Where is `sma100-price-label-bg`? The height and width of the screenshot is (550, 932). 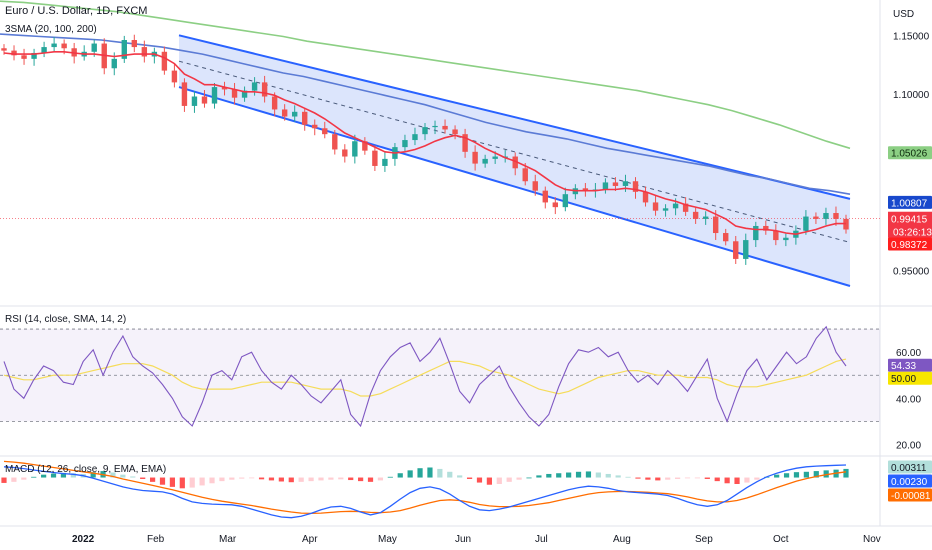 sma100-price-label-bg is located at coordinates (910, 202).